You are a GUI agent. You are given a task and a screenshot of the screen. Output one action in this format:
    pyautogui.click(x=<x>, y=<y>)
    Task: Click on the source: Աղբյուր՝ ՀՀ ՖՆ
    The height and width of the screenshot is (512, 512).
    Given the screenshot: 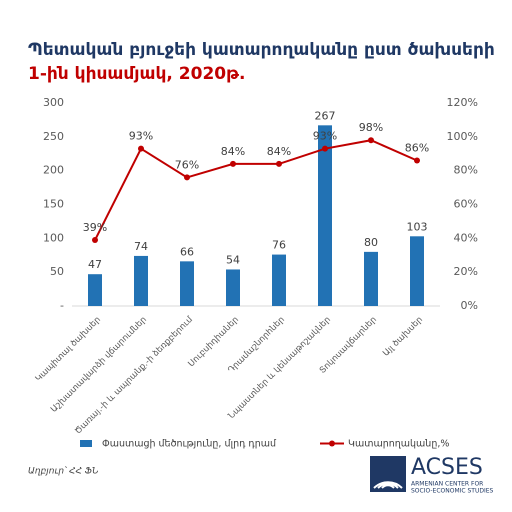 What is the action you would take?
    pyautogui.click(x=63, y=471)
    